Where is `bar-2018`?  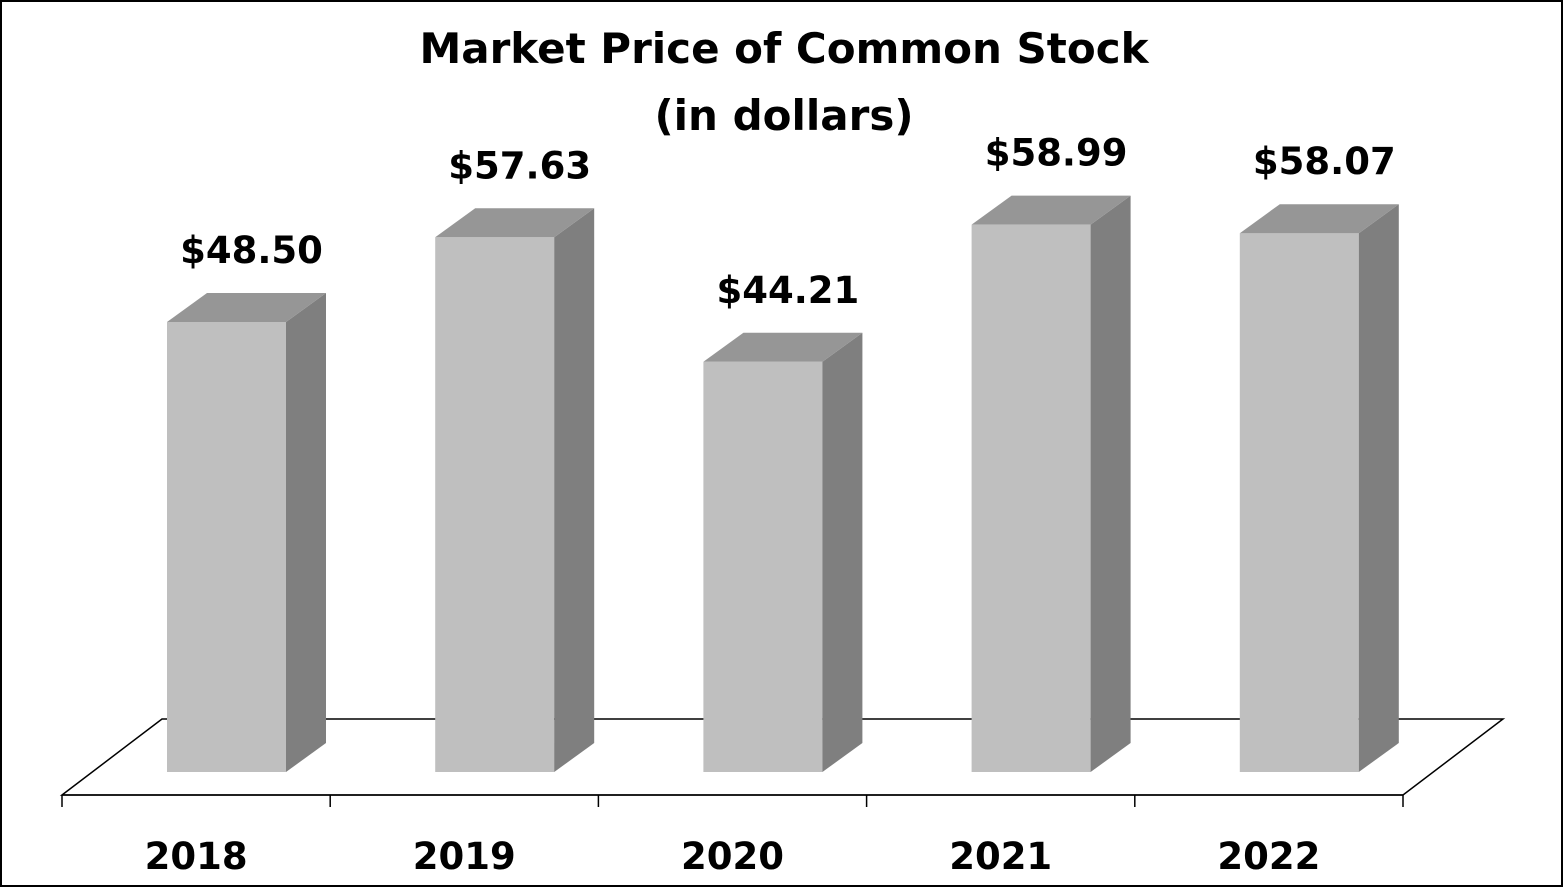
bar-2018 is located at coordinates (246, 532).